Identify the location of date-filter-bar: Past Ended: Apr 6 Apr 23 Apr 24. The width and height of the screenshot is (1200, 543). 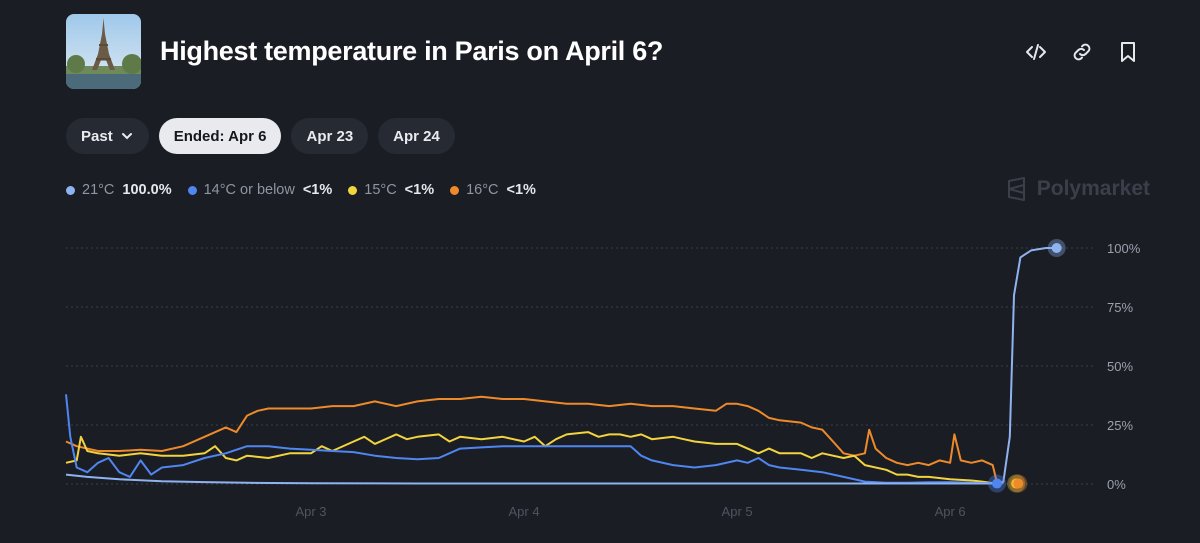
(260, 136).